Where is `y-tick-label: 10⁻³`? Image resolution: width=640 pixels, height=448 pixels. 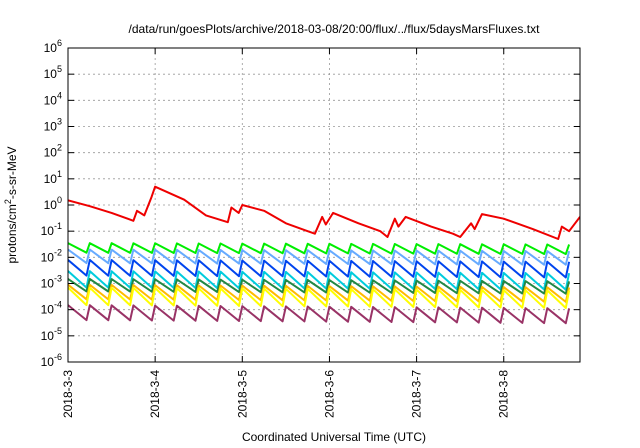 y-tick-label: 10⁻³ is located at coordinates (51, 282).